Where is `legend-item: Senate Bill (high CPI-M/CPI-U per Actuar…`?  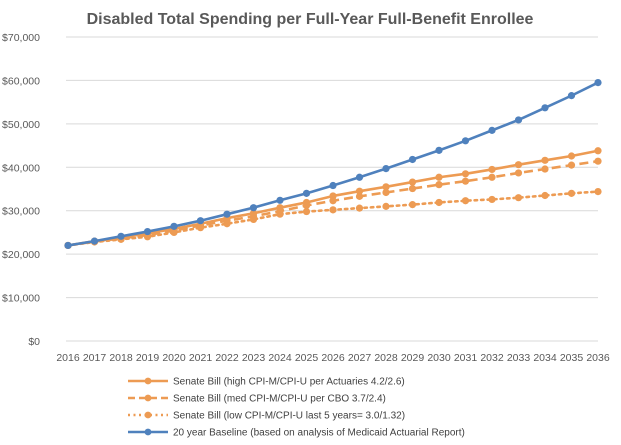 legend-item: Senate Bill (high CPI-M/CPI-U per Actuar… is located at coordinates (266, 382).